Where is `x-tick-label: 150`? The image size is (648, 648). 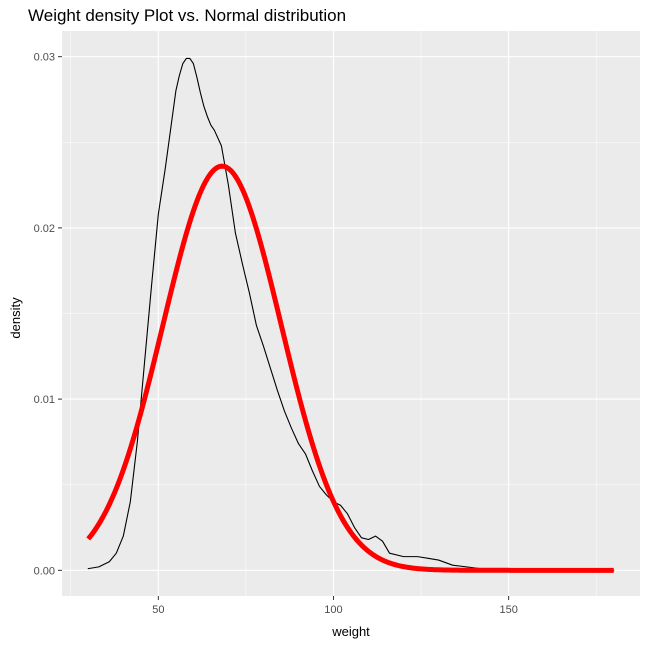 x-tick-label: 150 is located at coordinates (508, 610).